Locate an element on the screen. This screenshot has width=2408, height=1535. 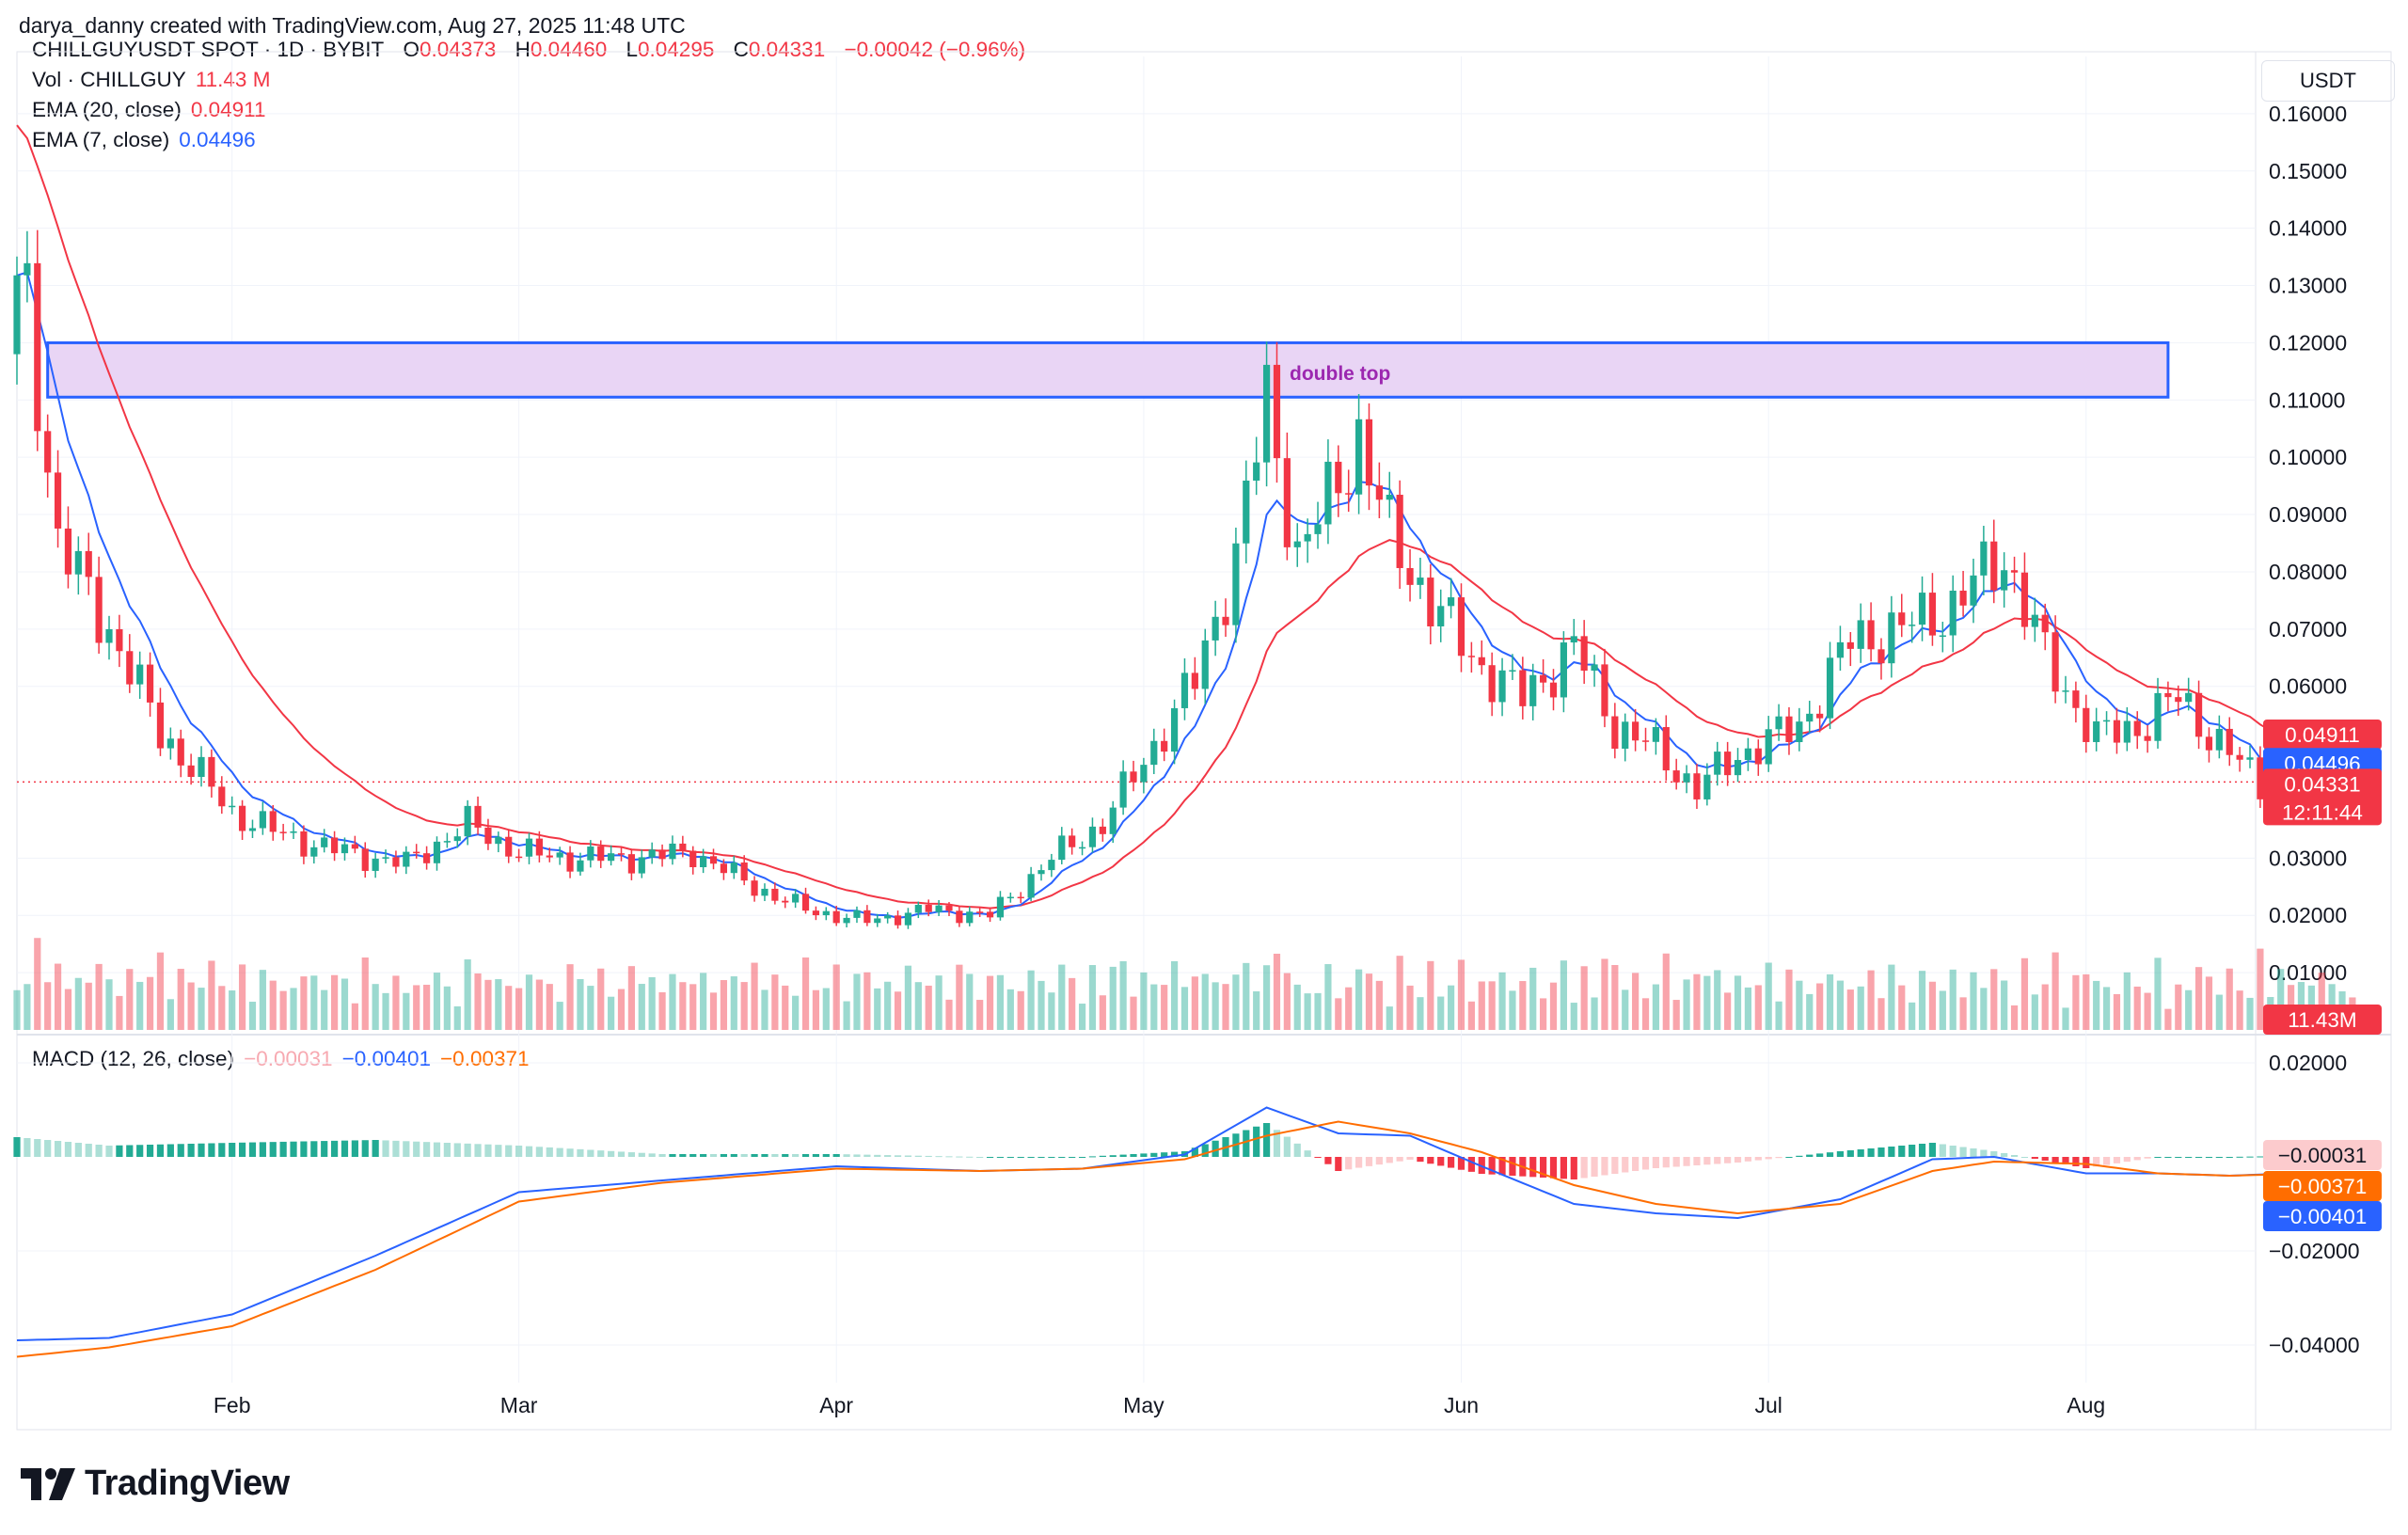
macd-line-value: −0.00401 is located at coordinates (387, 1058).